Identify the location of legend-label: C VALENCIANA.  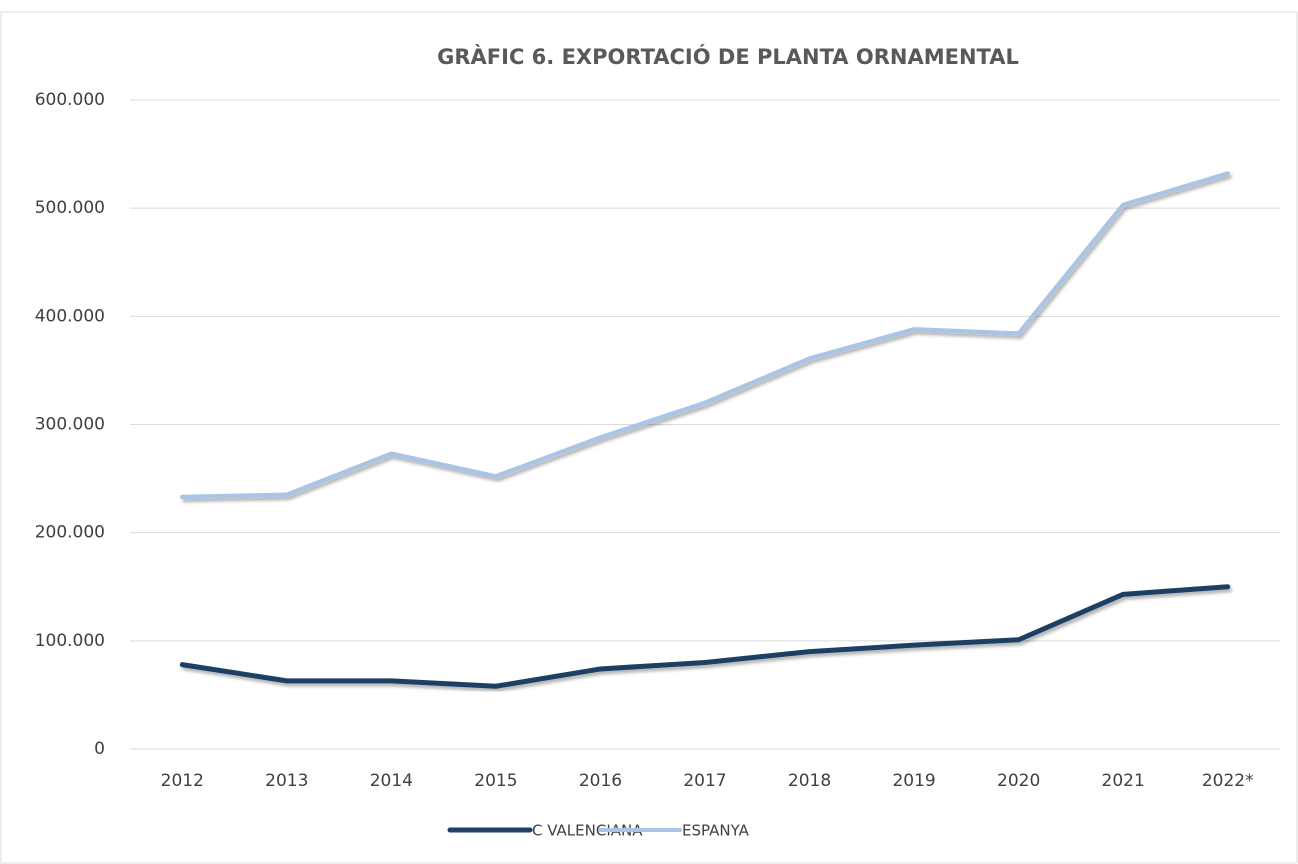
(587, 831).